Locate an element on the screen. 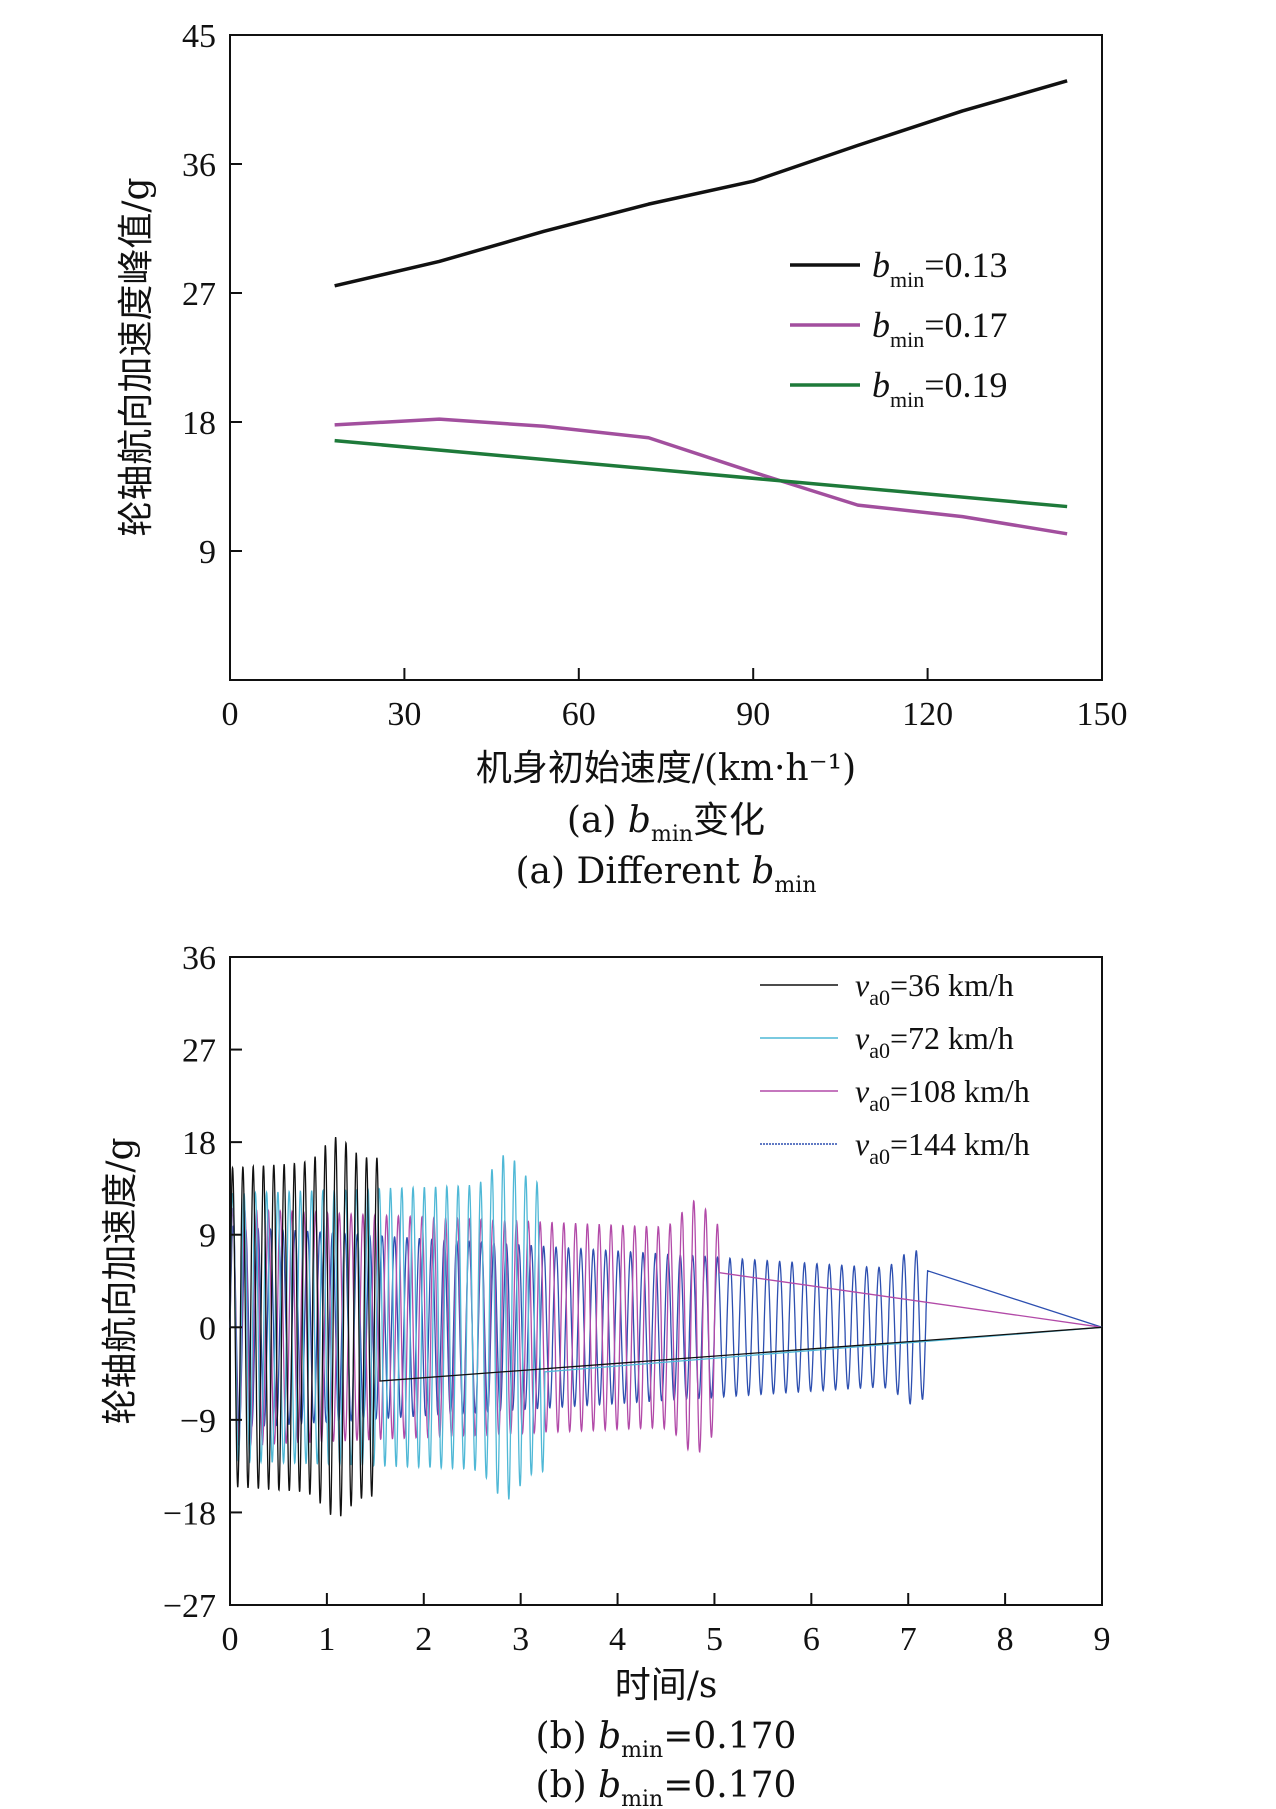  chart-b-xtick-label: 2 is located at coordinates (423, 1639).